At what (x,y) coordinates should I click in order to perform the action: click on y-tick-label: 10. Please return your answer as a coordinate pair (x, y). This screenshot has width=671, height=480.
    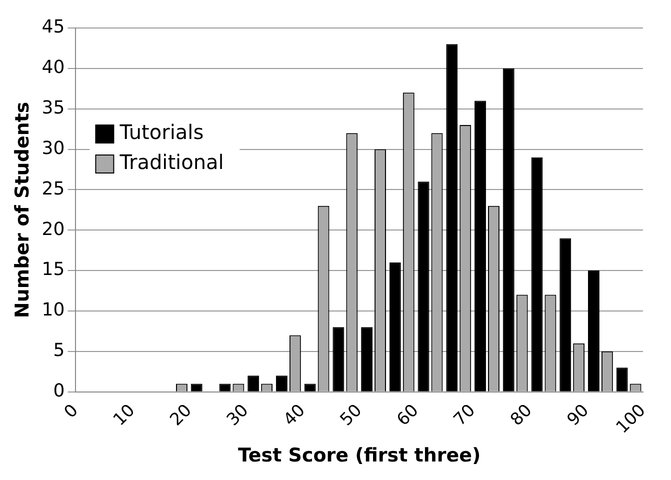
    Looking at the image, I should click on (53, 310).